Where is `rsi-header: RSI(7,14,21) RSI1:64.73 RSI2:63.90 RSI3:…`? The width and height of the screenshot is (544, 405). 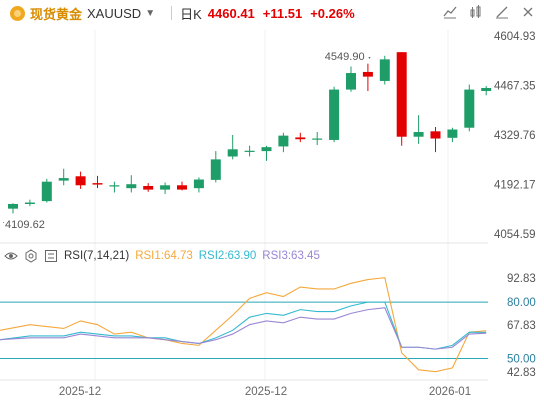 rsi-header: RSI(7,14,21) RSI1:64.73 RSI2:63.90 RSI3:… is located at coordinates (162, 256).